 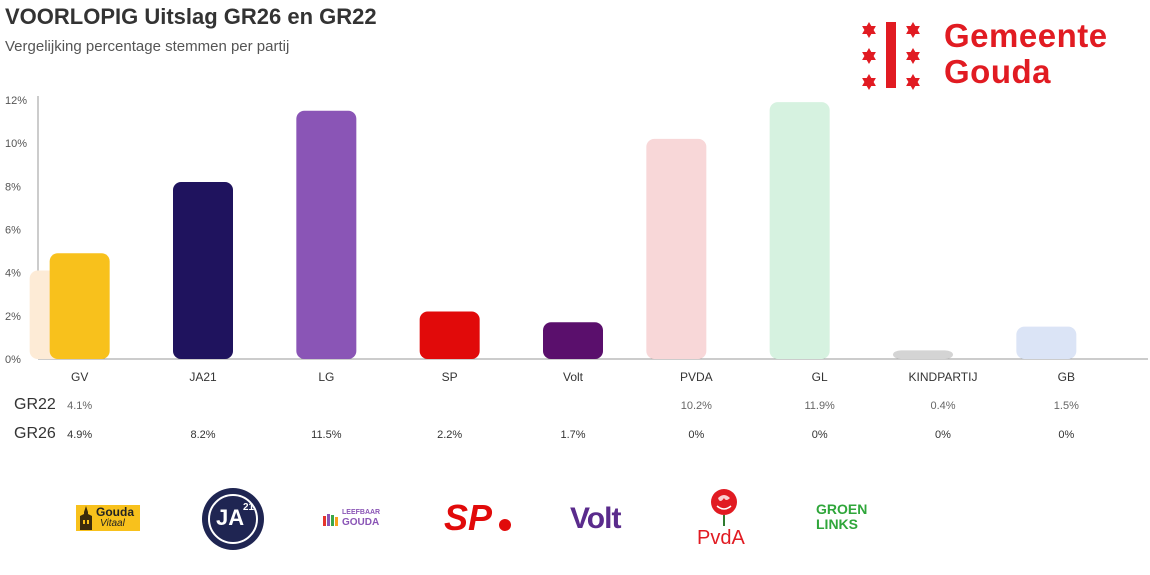 What do you see at coordinates (819, 406) in the screenshot?
I see `data-label-gr22: 11.9%` at bounding box center [819, 406].